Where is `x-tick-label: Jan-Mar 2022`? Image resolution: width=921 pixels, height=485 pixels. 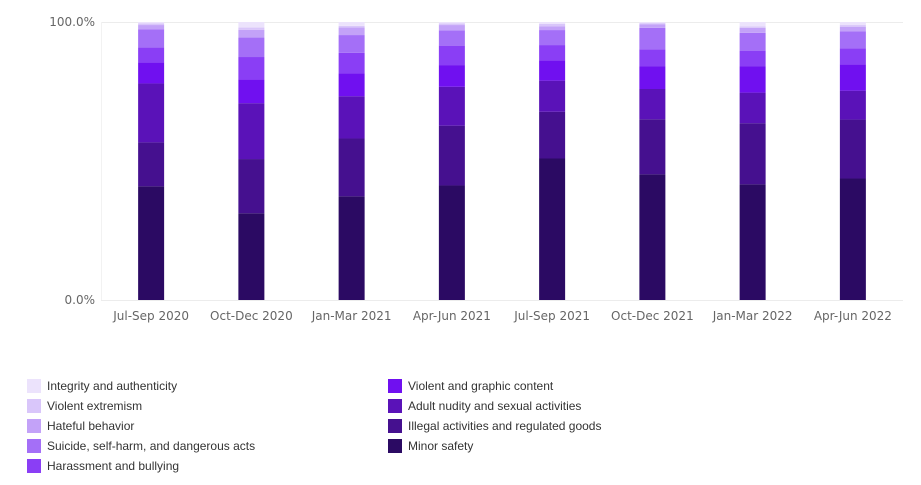 x-tick-label: Jan-Mar 2022 is located at coordinates (752, 316).